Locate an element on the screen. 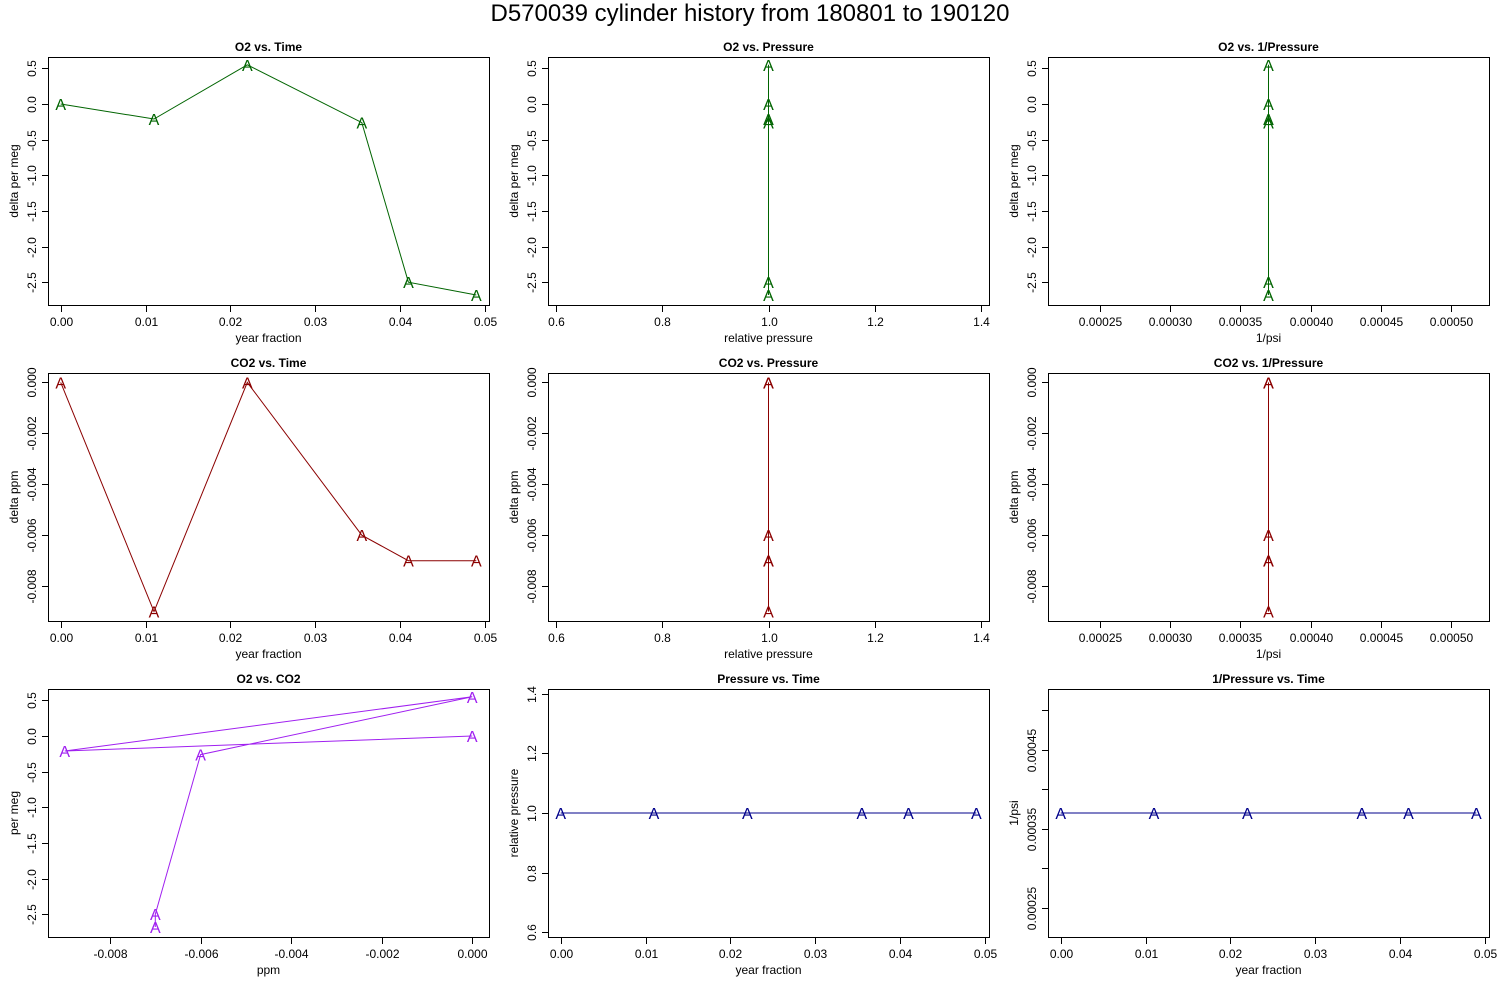 The width and height of the screenshot is (1500, 1000). chart-title: O2 vs. CO2 is located at coordinates (268, 679).